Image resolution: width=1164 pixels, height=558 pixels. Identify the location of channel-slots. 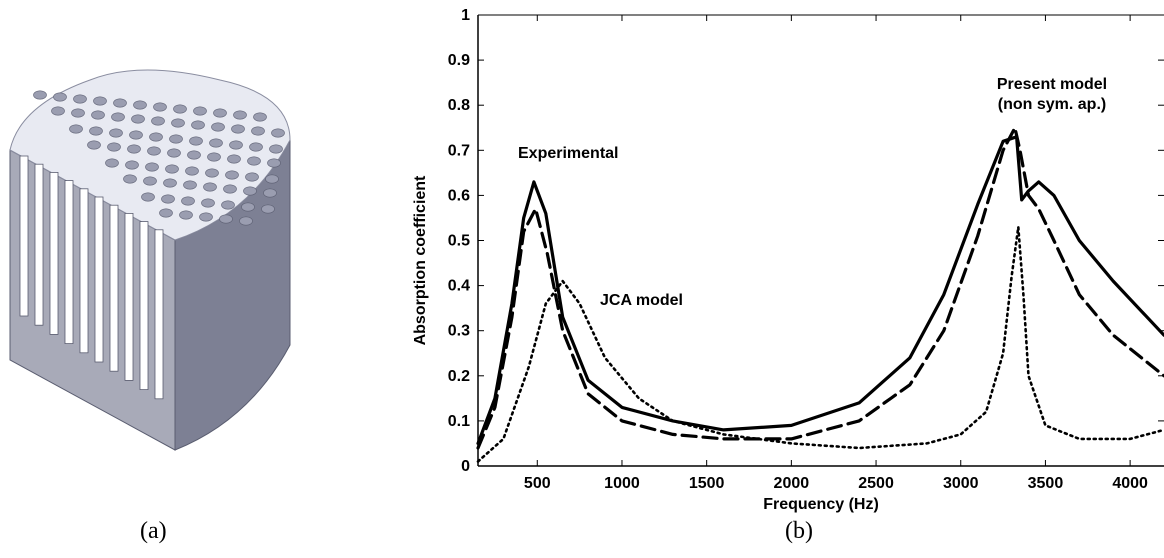
(91, 277).